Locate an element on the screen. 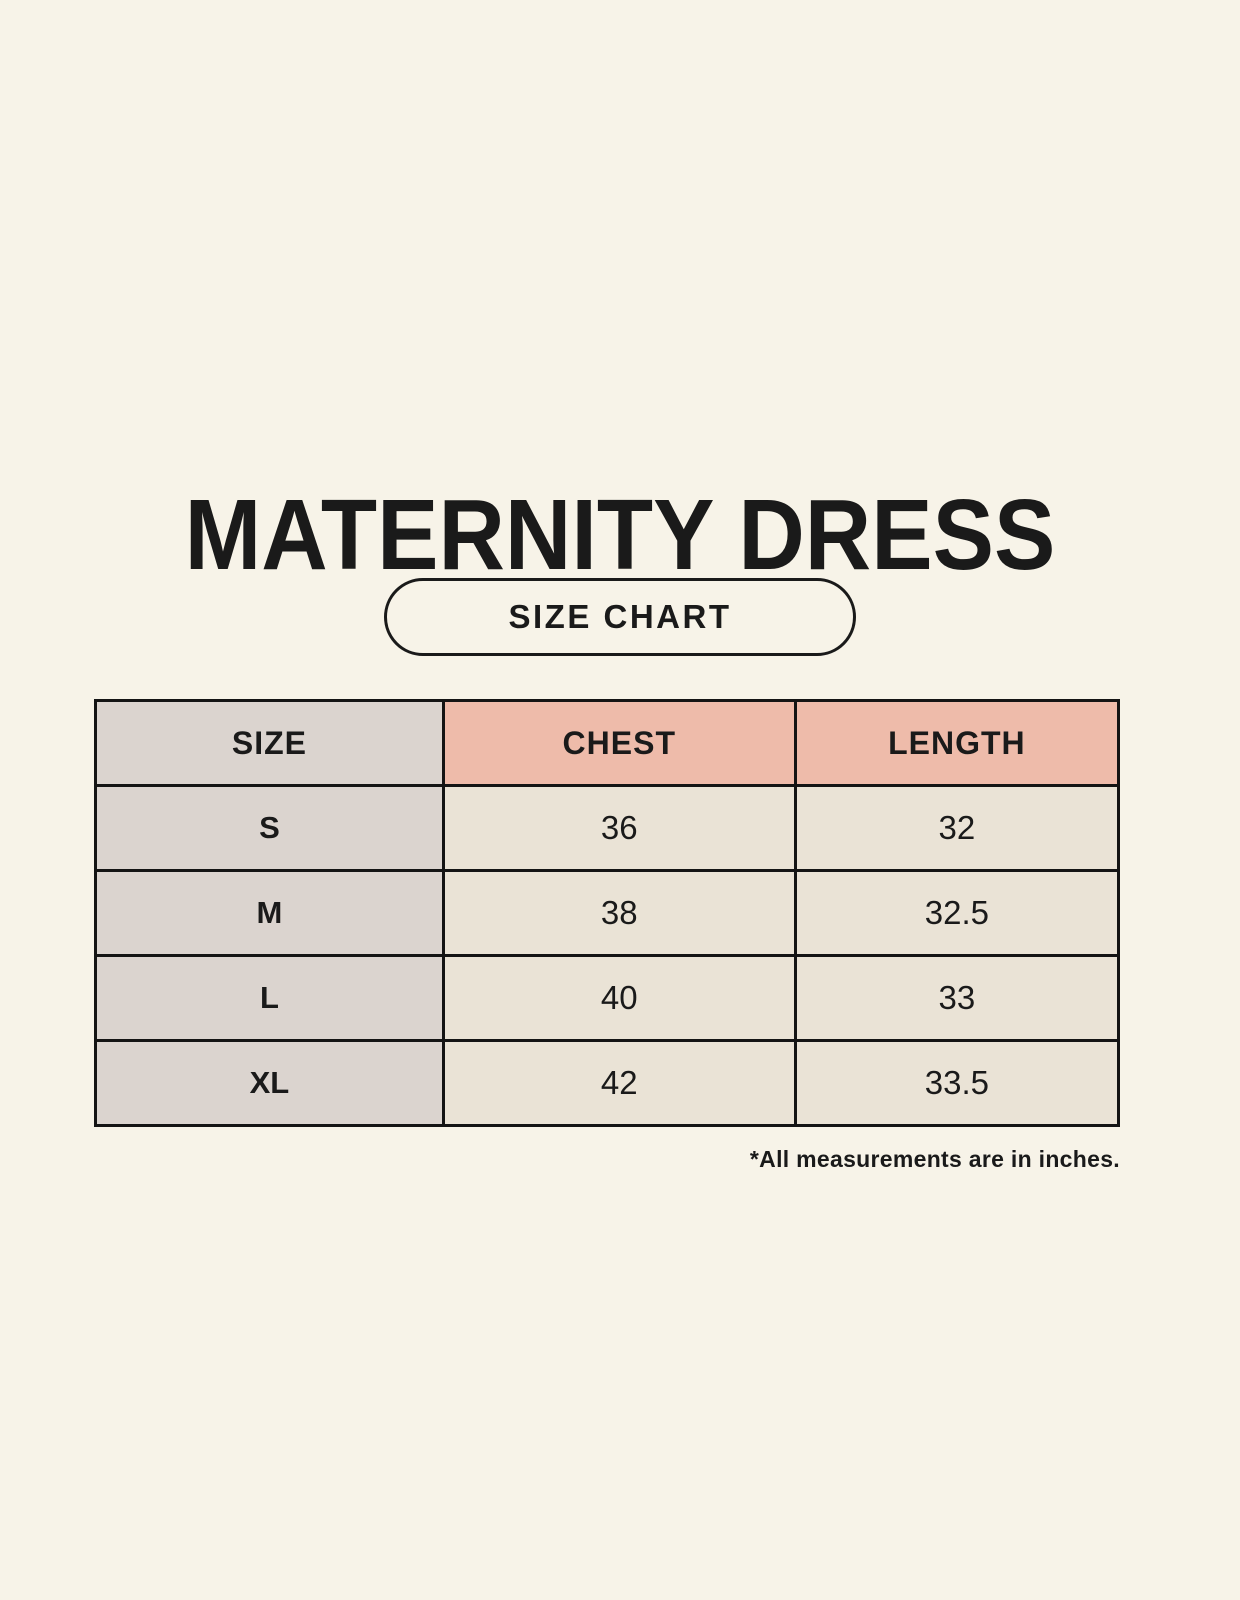 This screenshot has width=1240, height=1600. length-cell: 33 is located at coordinates (957, 998).